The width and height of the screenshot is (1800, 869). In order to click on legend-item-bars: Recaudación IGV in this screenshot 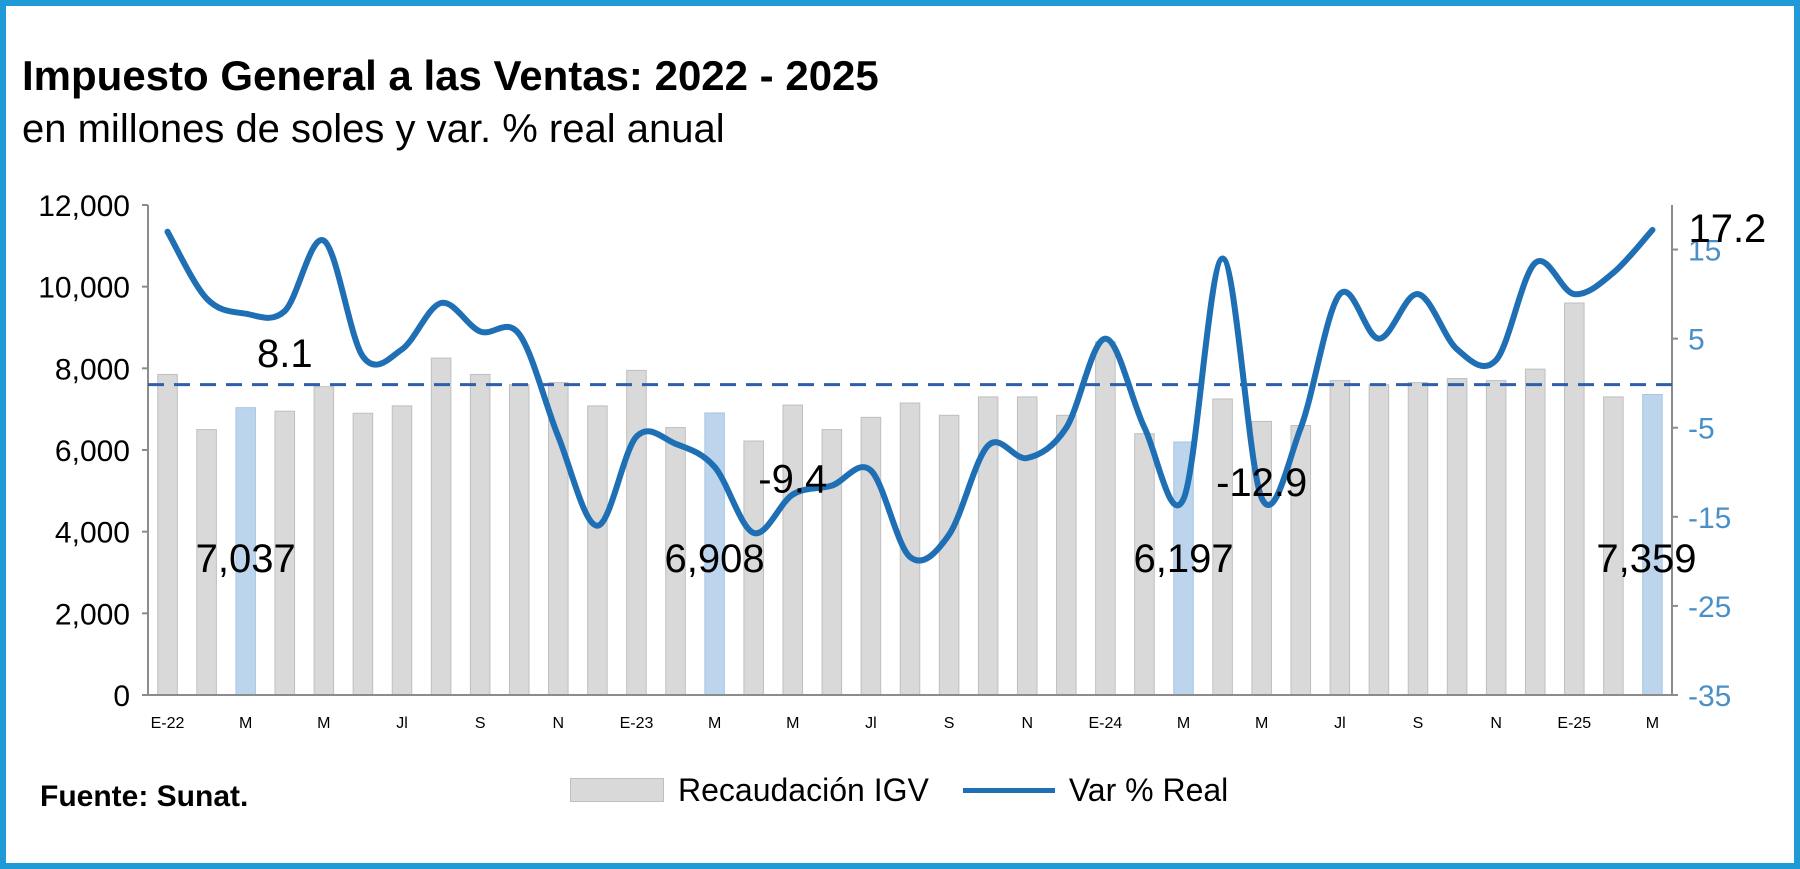, I will do `click(749, 790)`.